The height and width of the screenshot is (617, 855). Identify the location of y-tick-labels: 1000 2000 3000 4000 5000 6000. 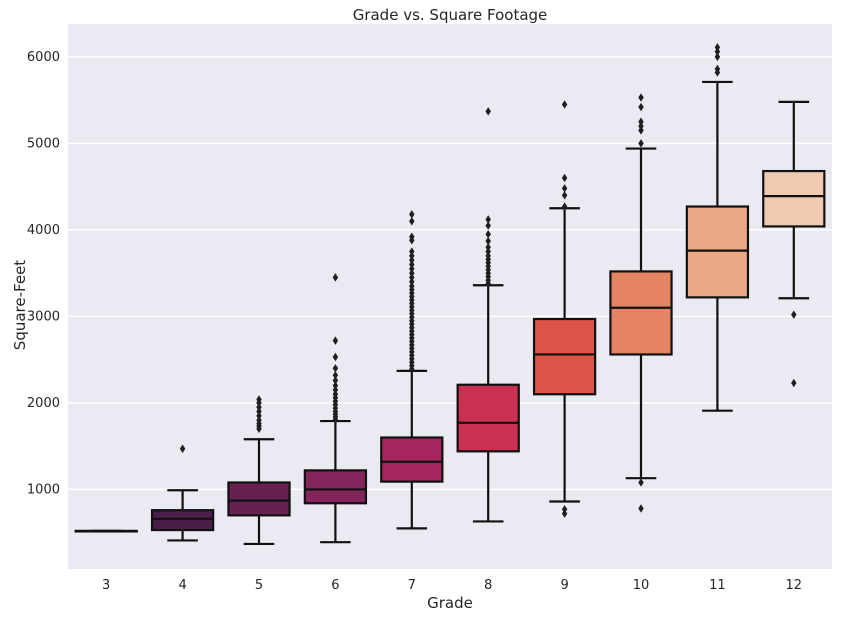
(43, 274).